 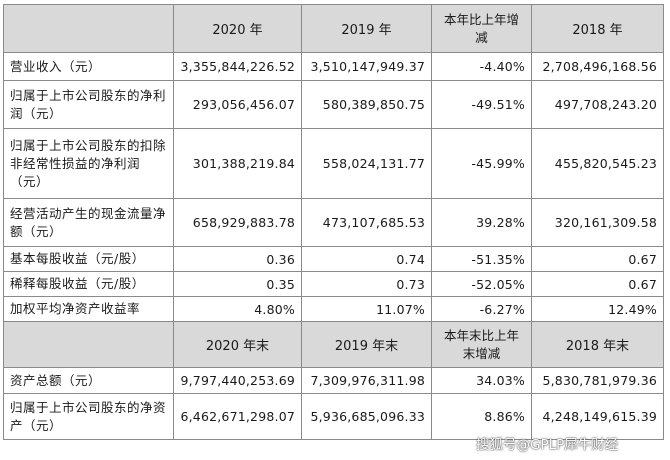 What do you see at coordinates (88, 28) in the screenshot?
I see `header-empty-cell` at bounding box center [88, 28].